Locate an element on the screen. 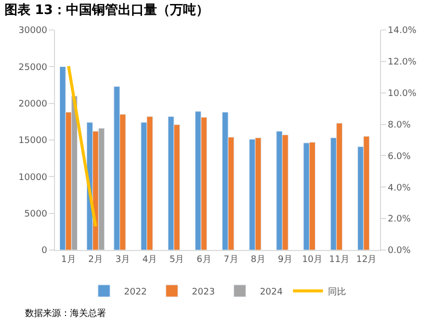  x-tick-label: 11月 is located at coordinates (339, 259).